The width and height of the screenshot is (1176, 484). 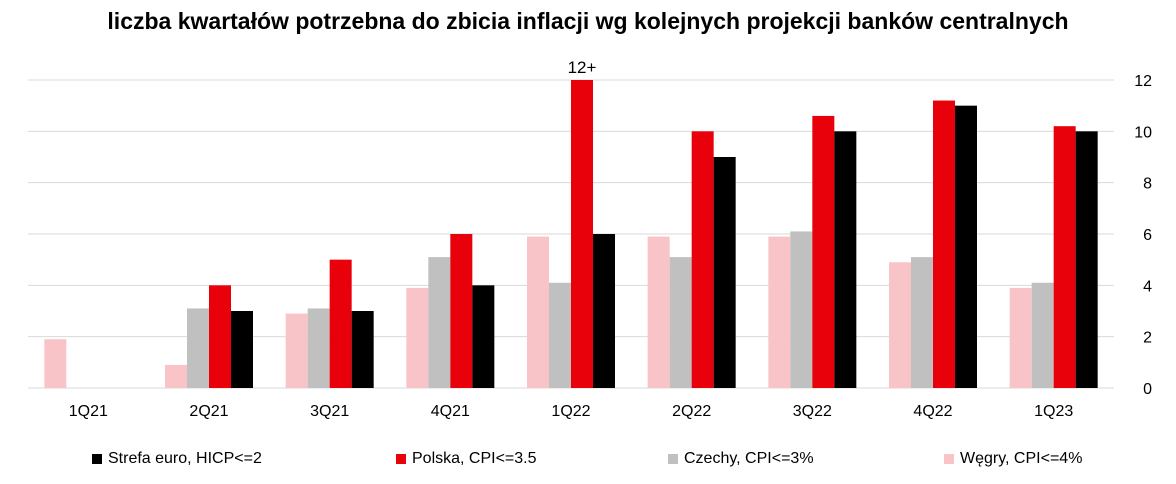 I want to click on legend-item: Polska, CPI<=3.5, so click(x=466, y=459).